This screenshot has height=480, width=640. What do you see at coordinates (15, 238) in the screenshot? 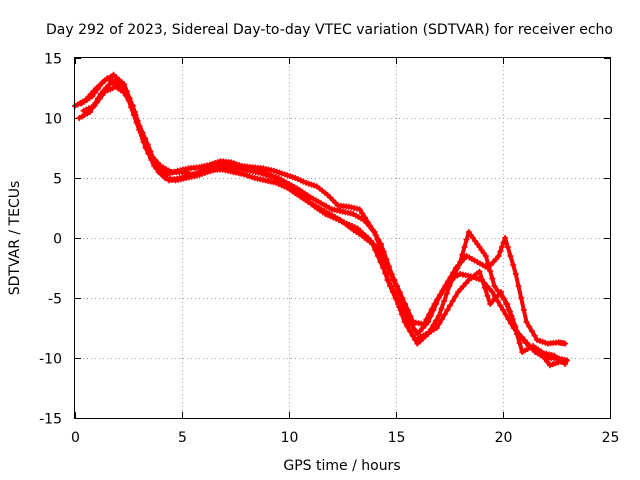
I see `y-axis-label: SDTVAR / TECUs` at bounding box center [15, 238].